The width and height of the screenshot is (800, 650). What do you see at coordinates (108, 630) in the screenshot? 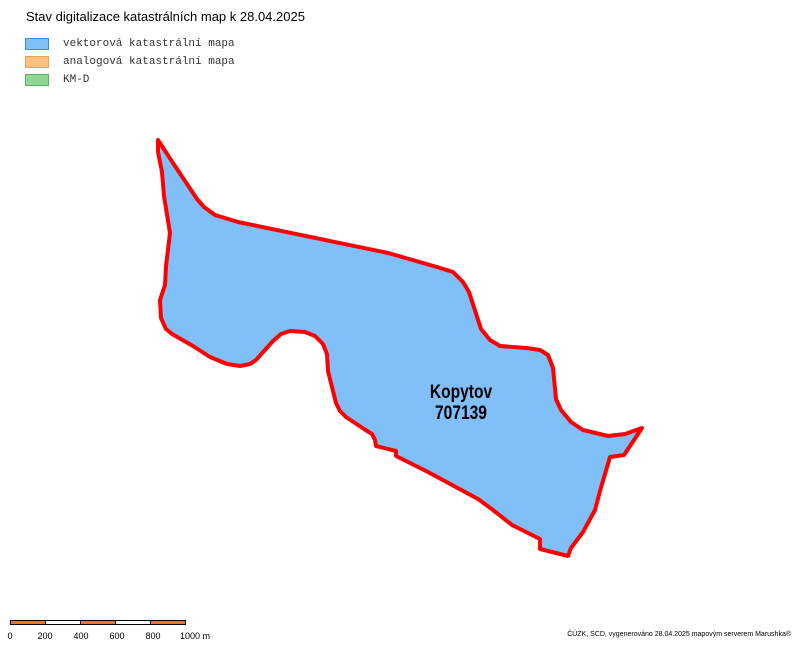
I see `scale-bar: 0 200 400 600 800 1000 m` at bounding box center [108, 630].